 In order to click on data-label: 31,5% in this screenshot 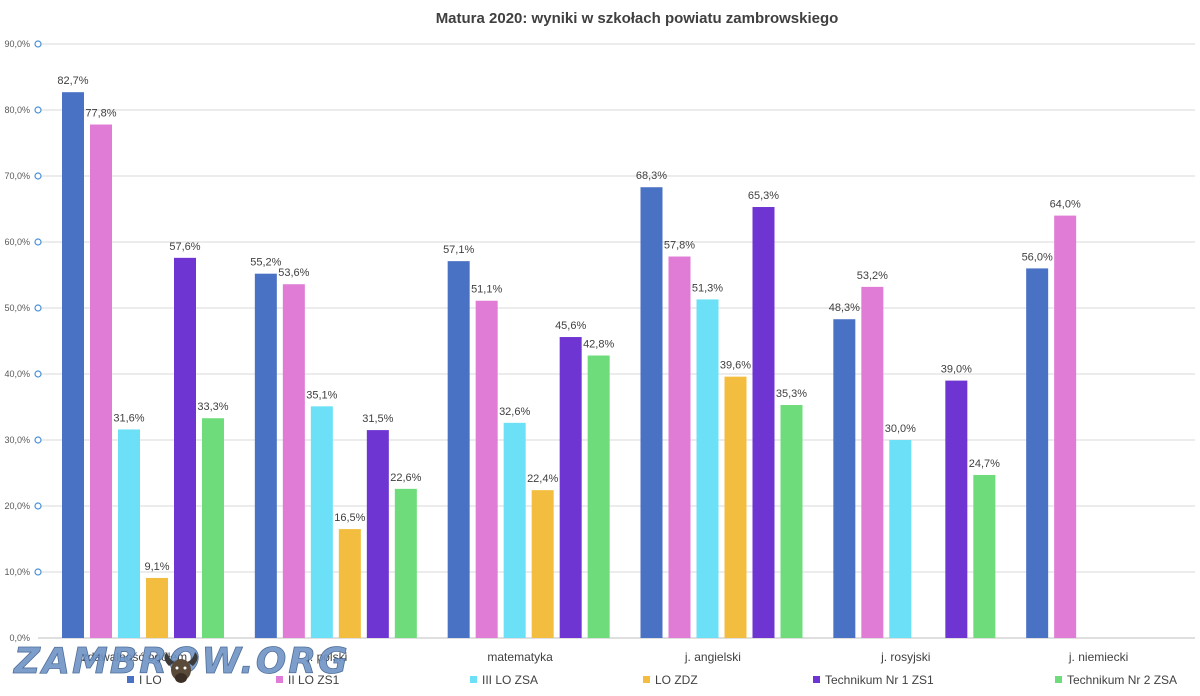, I will do `click(377, 419)`.